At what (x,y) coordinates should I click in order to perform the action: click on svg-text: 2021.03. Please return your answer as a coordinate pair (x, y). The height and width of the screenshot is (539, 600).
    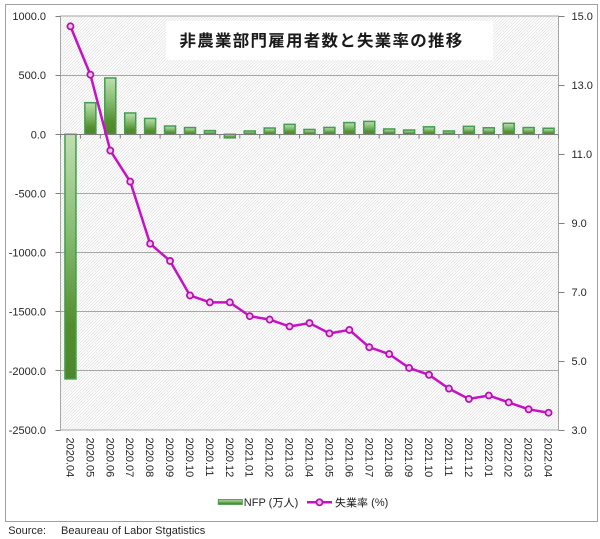
    Looking at the image, I should click on (289, 458).